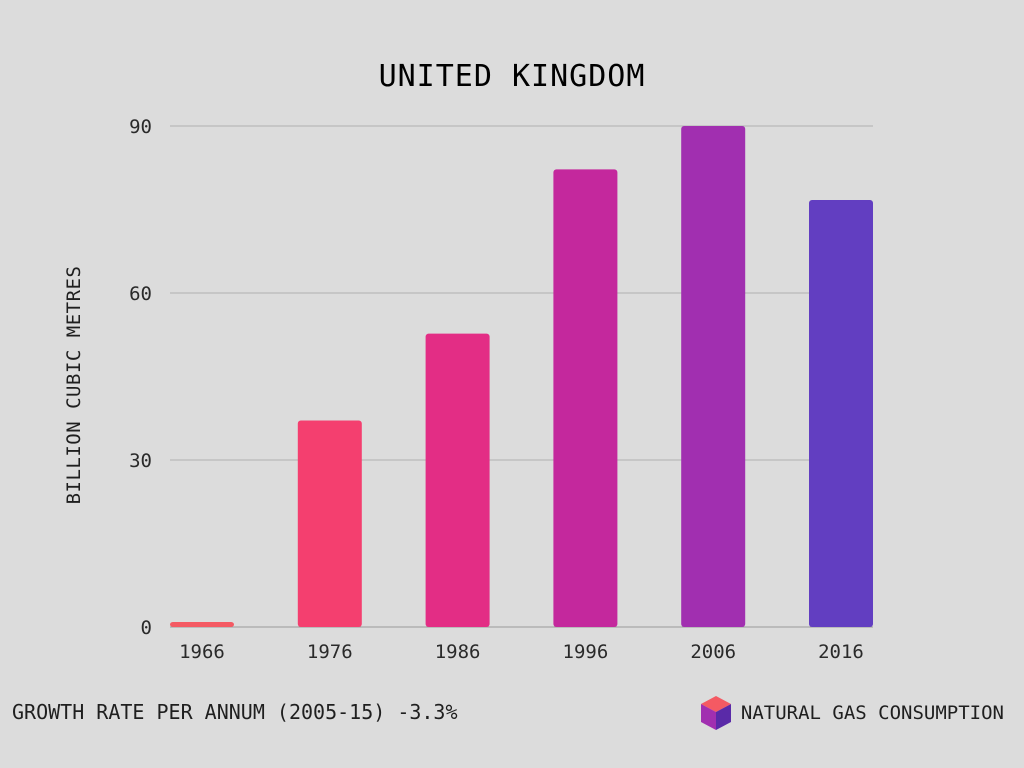 The width and height of the screenshot is (1024, 768). What do you see at coordinates (872, 713) in the screenshot?
I see `legend-label: NATURAL GAS CONSUMPTION` at bounding box center [872, 713].